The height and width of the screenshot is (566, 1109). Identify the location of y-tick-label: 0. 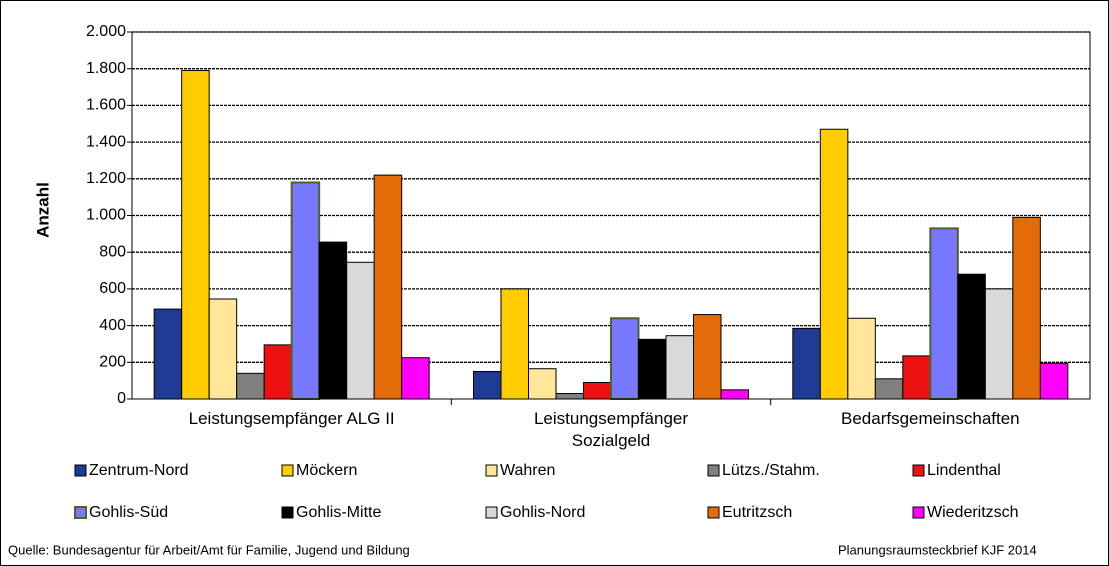
(121, 398).